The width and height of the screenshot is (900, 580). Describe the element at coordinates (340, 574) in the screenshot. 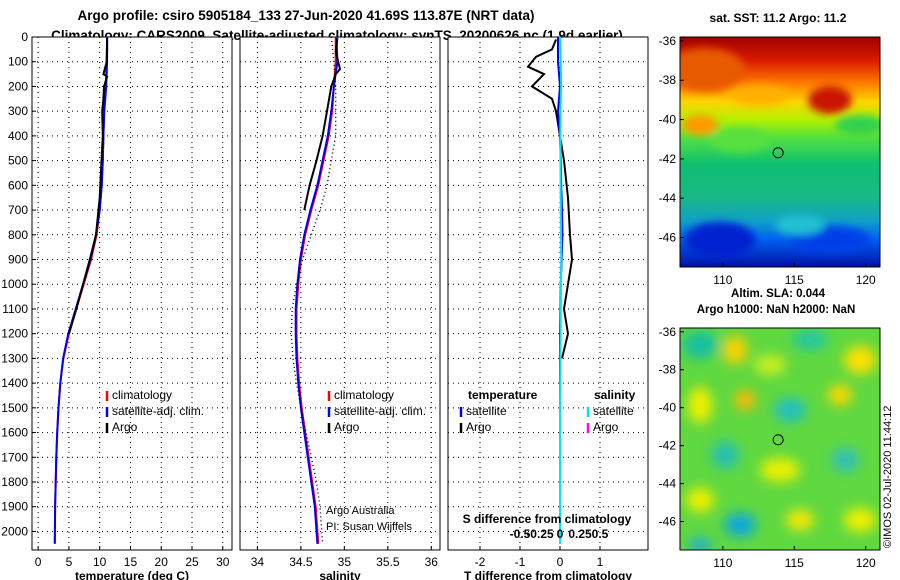

I see `salinity-xlabel: salinity` at that location.